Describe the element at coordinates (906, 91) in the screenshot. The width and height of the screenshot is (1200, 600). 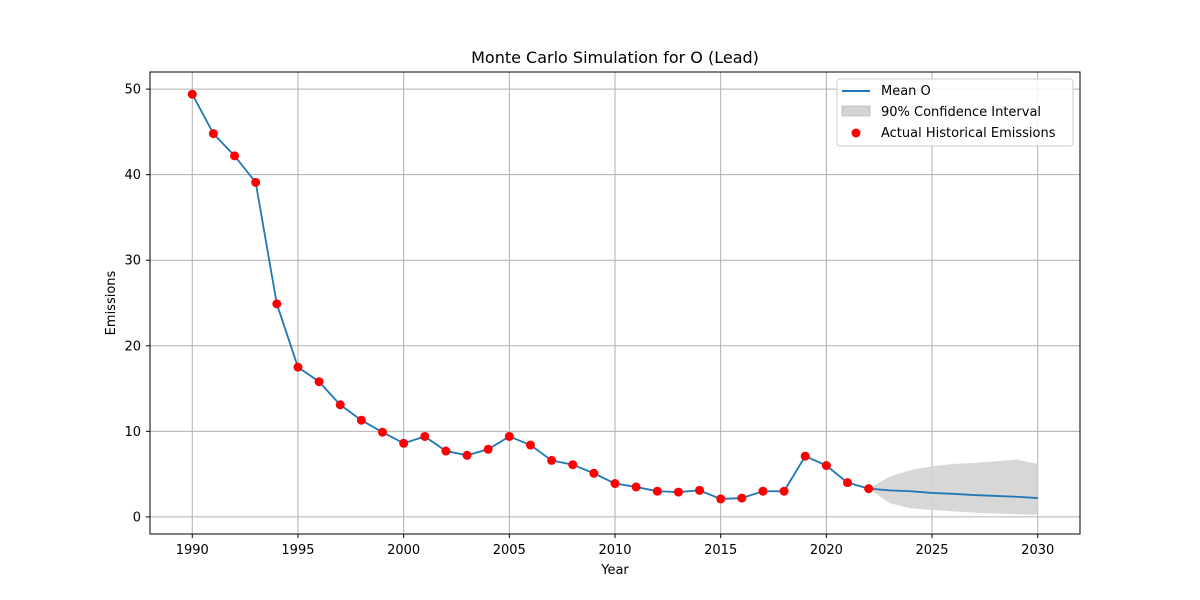
I see `legend-mean-label: Mean O` at that location.